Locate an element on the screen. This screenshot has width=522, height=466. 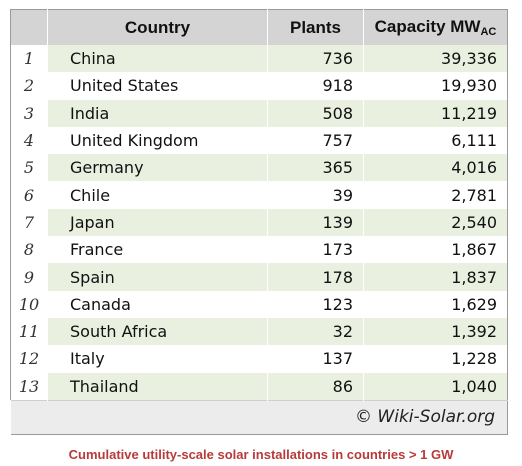
header-rank is located at coordinates (29, 27).